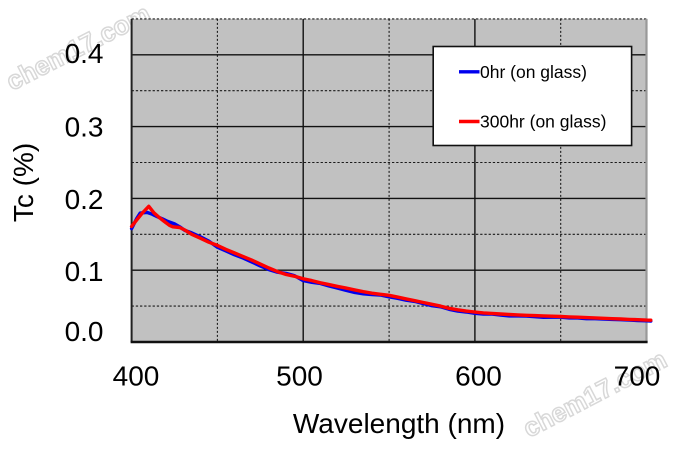 This screenshot has height=449, width=677. What do you see at coordinates (533, 72) in the screenshot?
I see `svg-text: 0hr (on glass)` at bounding box center [533, 72].